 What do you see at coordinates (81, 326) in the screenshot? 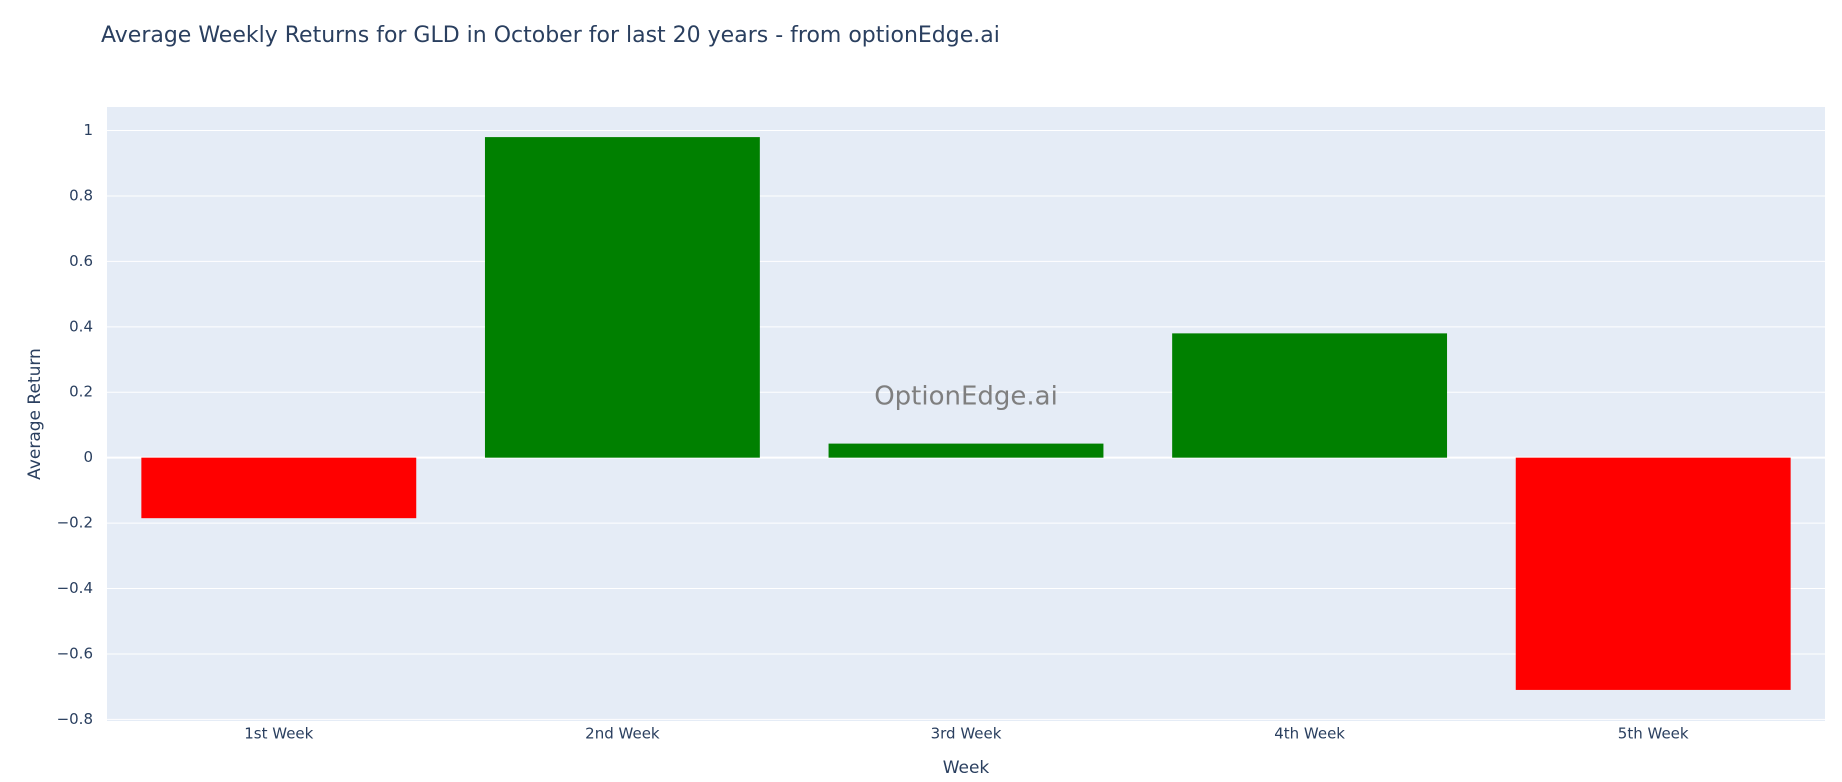
I see `y-tick-label: 0.4` at bounding box center [81, 326].